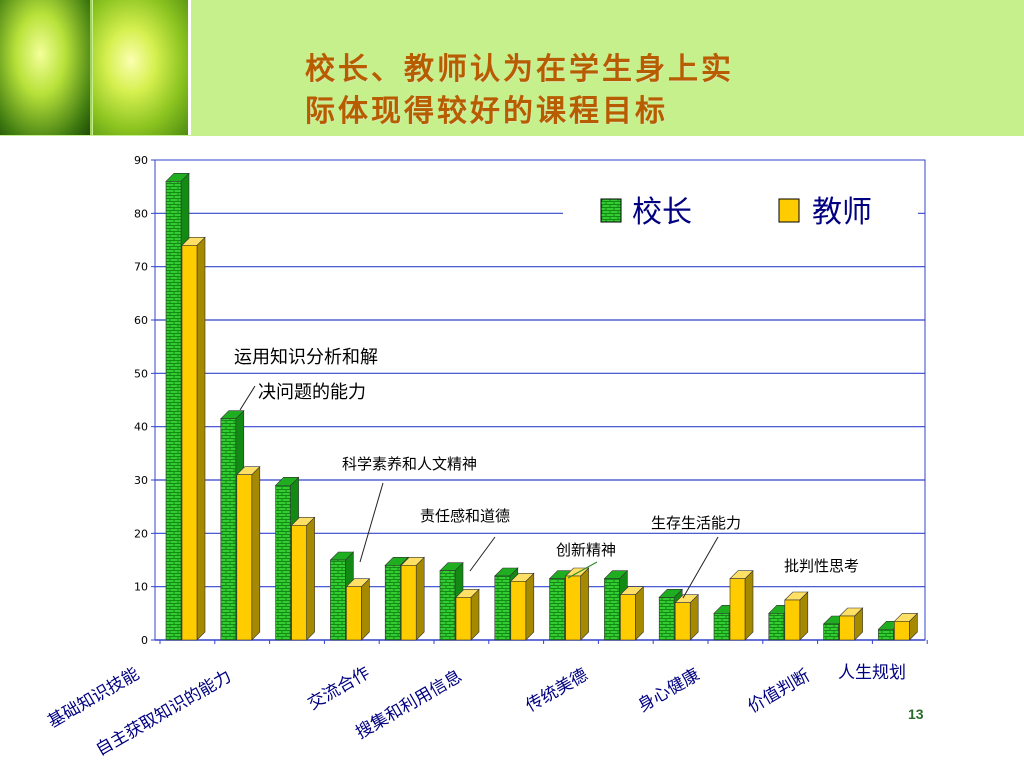 The image size is (1024, 768). Describe the element at coordinates (312, 392) in the screenshot. I see `annotation-label: 决问题的能力` at that location.